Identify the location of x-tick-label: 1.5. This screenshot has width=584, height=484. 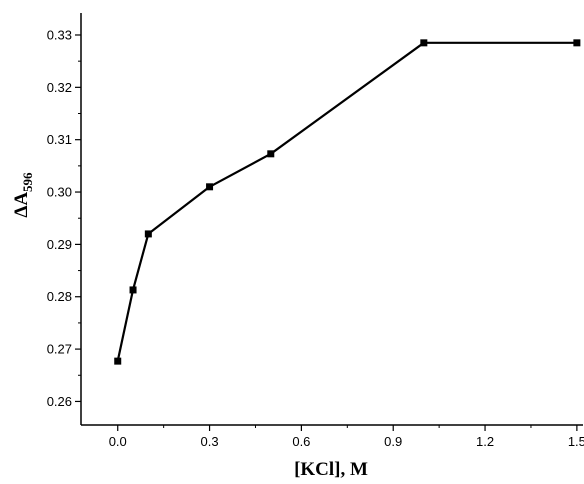
(576, 441).